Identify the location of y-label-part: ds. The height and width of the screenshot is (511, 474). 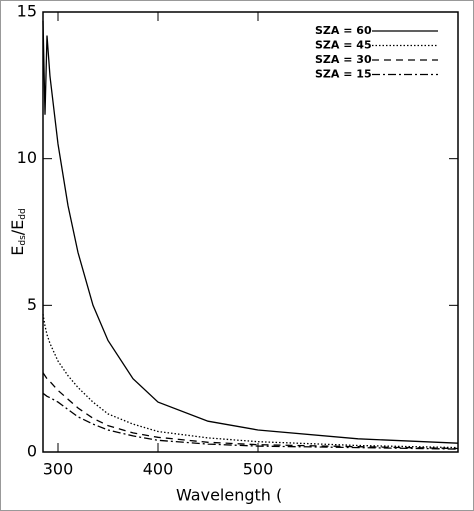
(23, 240).